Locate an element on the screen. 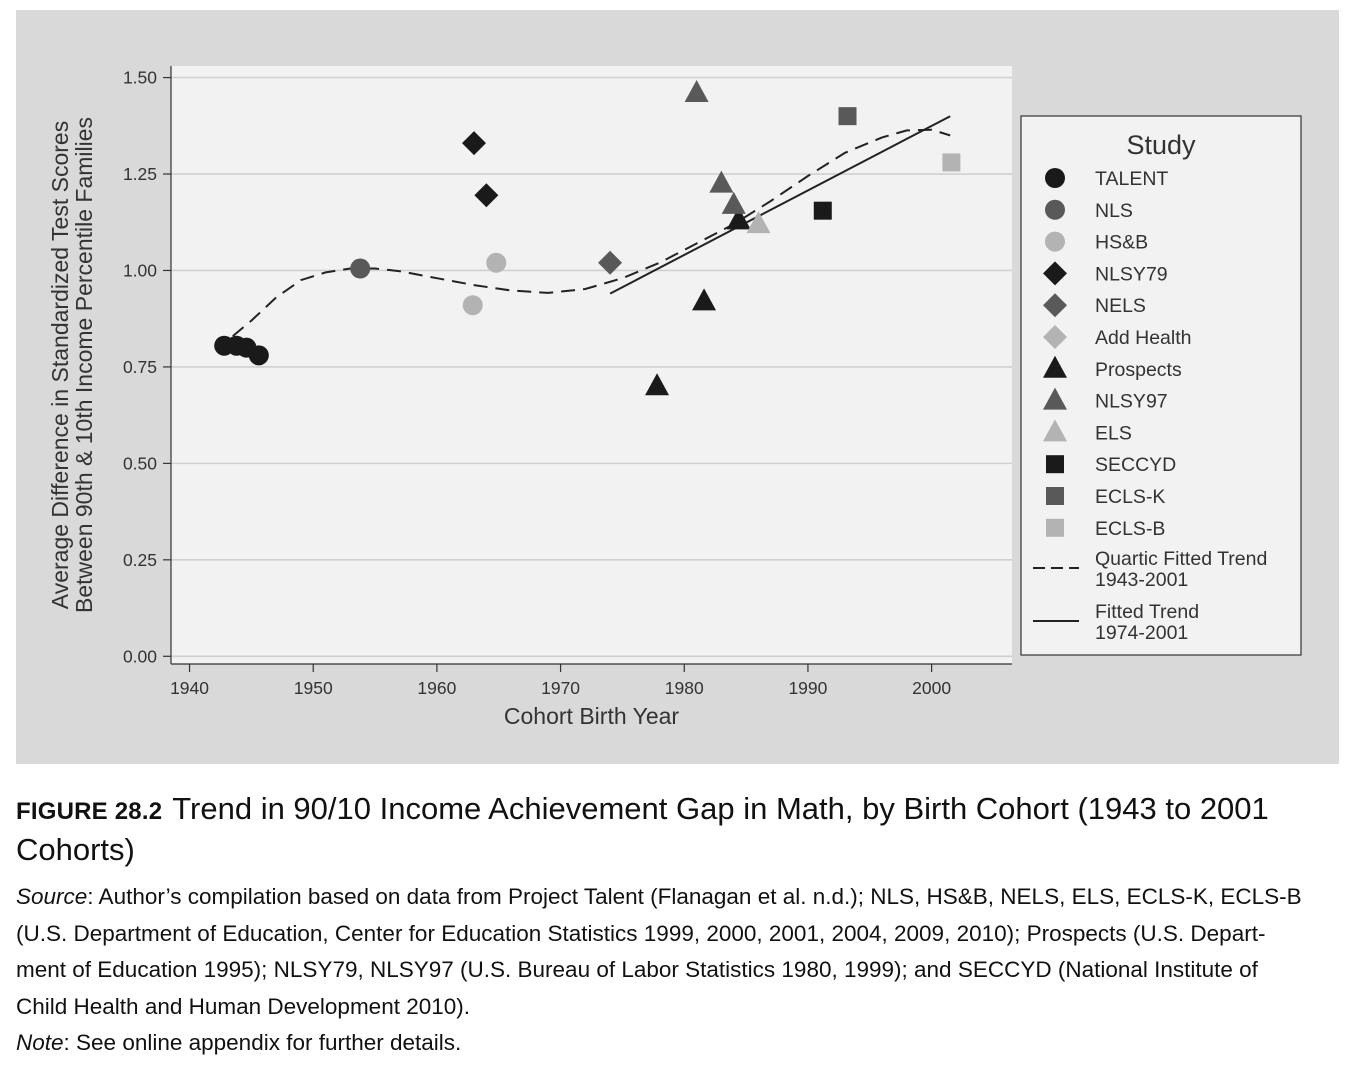  x-tick-label: 1960 is located at coordinates (436, 688).